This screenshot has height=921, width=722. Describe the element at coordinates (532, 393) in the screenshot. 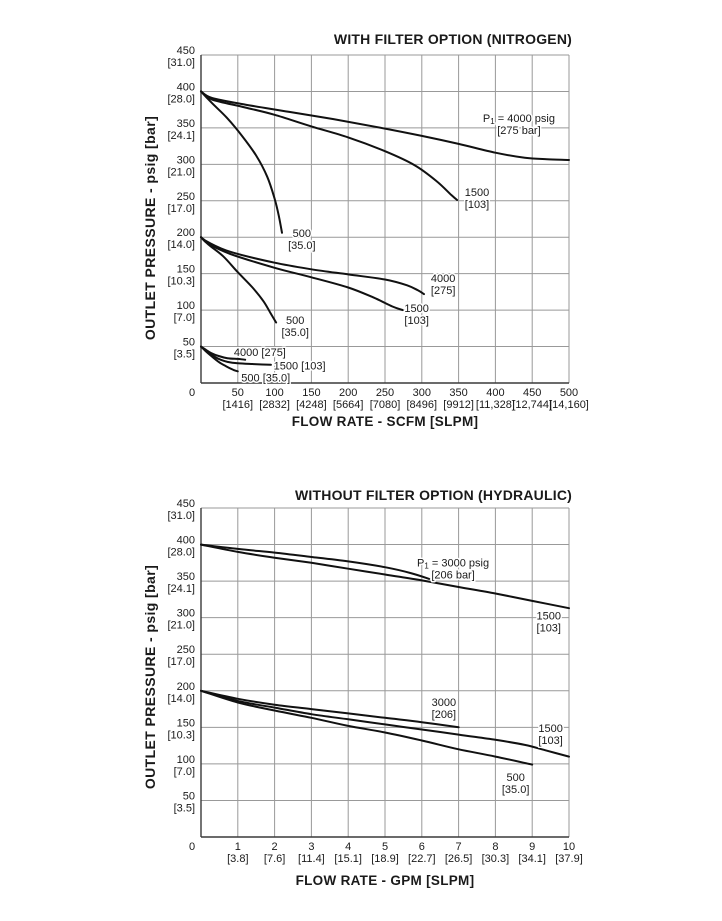

I see `x-tick-450: 450` at that location.